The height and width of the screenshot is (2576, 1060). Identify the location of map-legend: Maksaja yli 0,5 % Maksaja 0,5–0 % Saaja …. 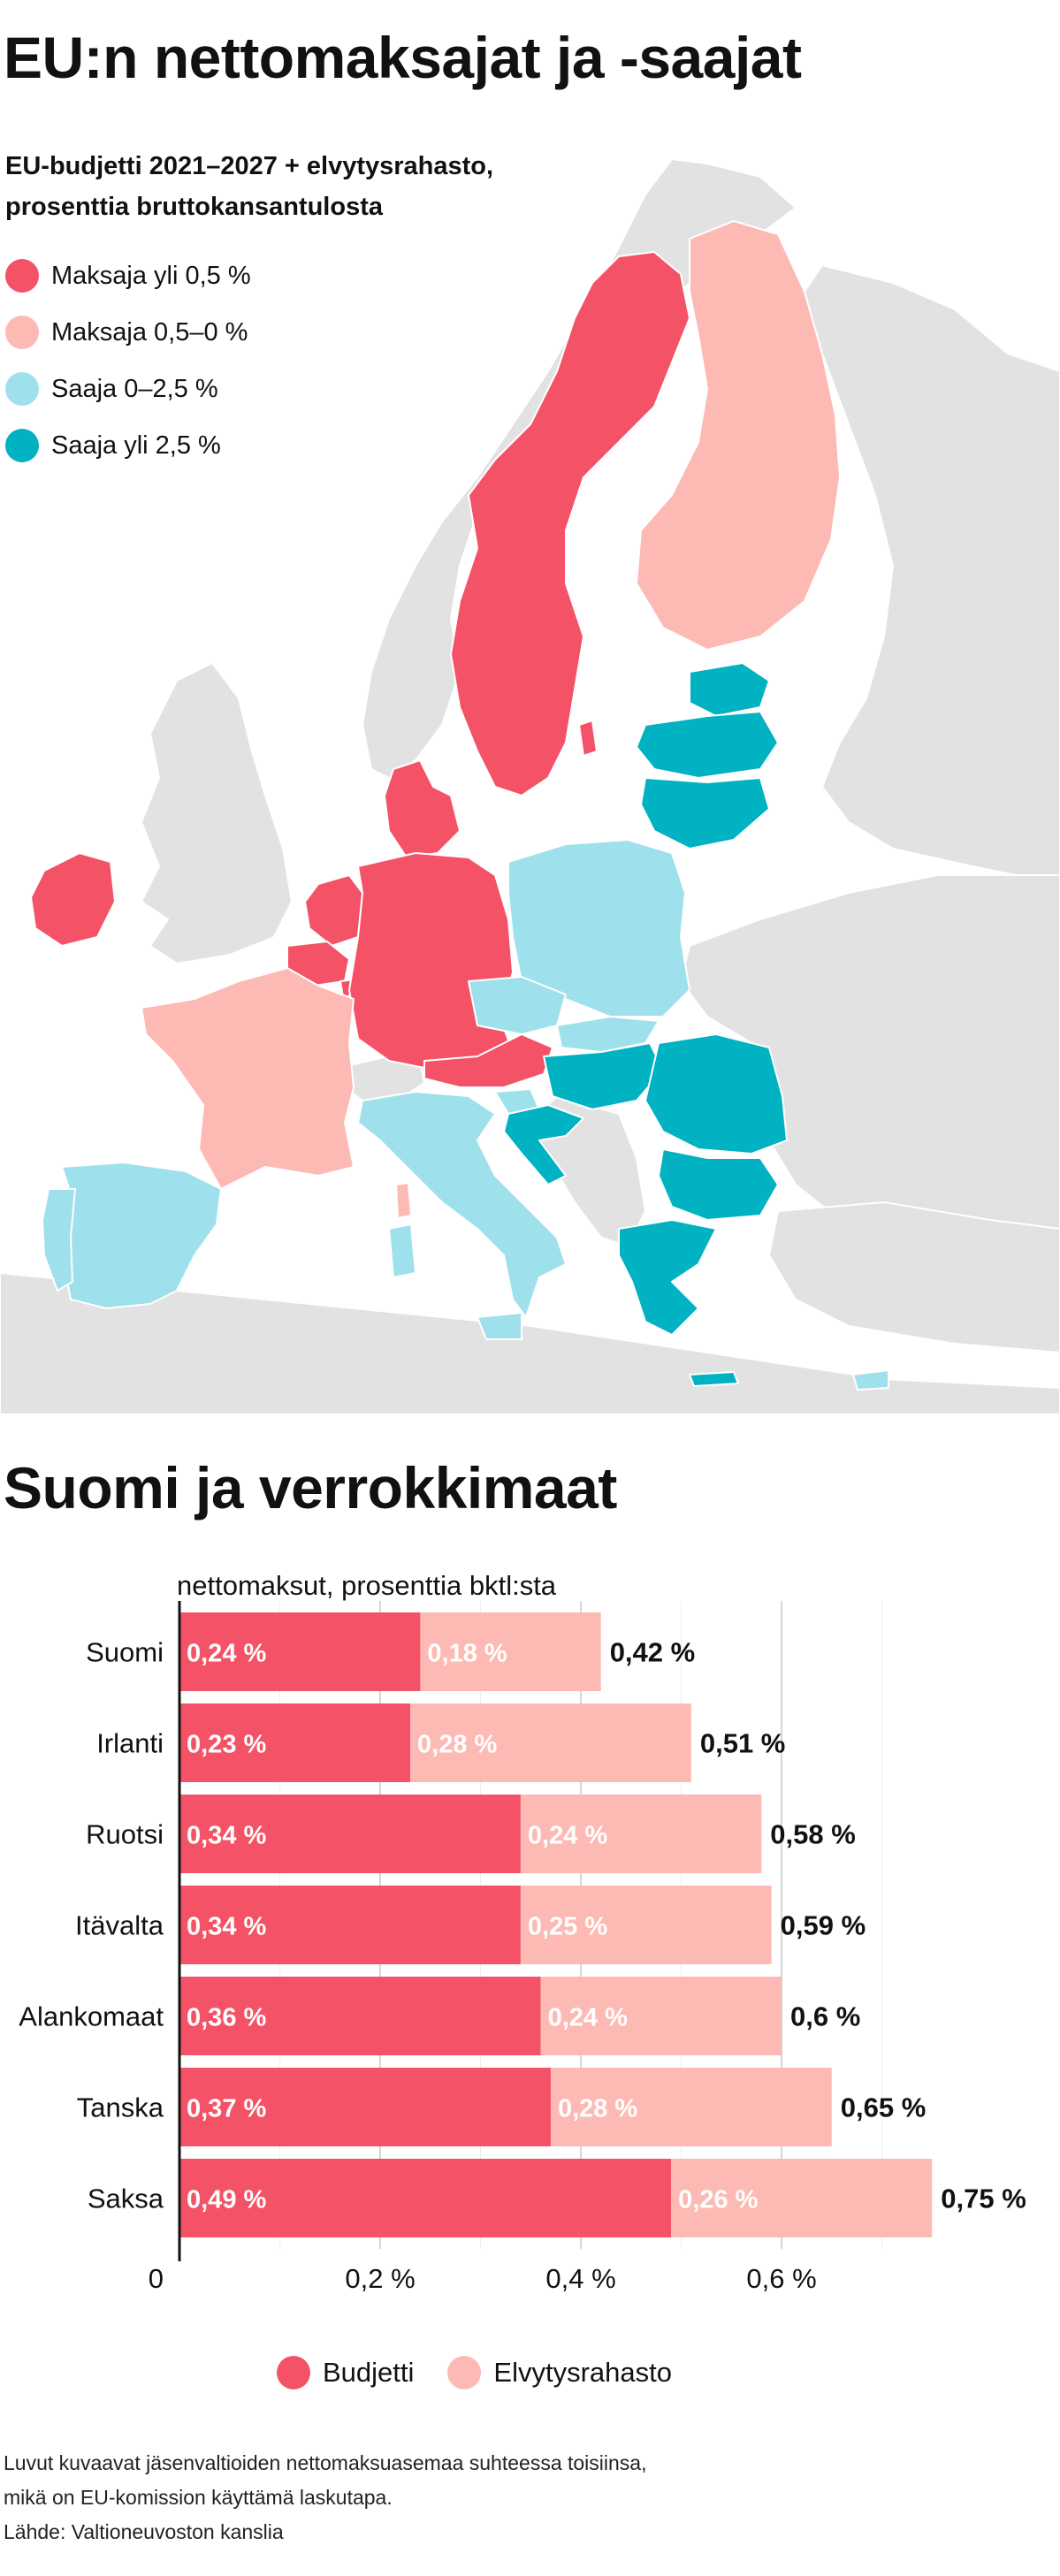
(128, 361).